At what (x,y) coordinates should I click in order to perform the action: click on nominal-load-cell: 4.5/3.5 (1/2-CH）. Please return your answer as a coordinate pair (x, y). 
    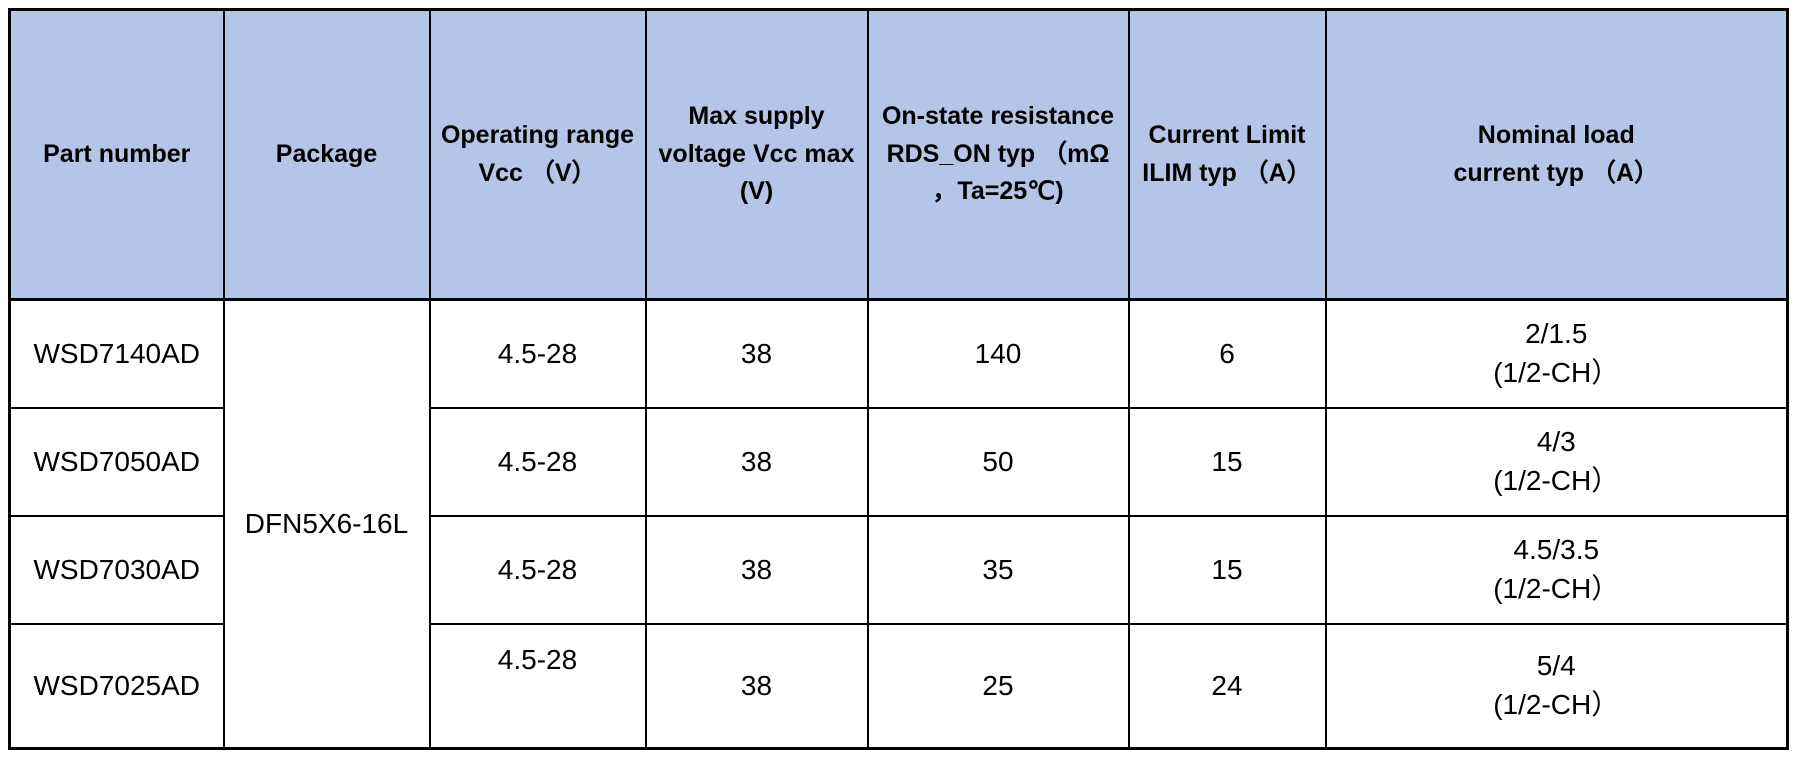
    Looking at the image, I should click on (1556, 570).